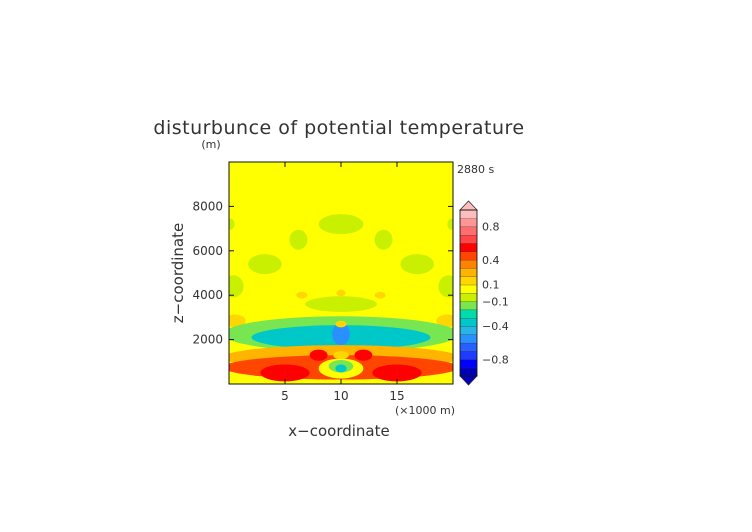 This screenshot has width=752, height=532. What do you see at coordinates (491, 260) in the screenshot?
I see `colorbar-tick-label: 0.4` at bounding box center [491, 260].